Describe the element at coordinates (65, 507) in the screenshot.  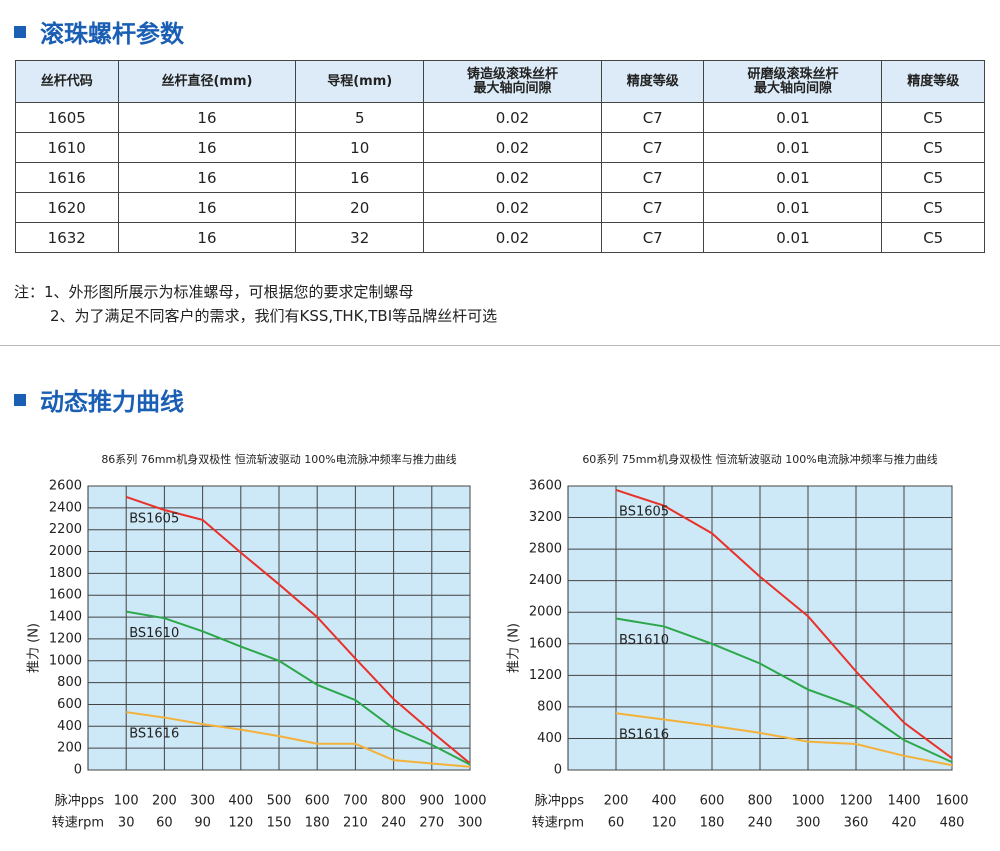
I see `y-tick-label: 2400` at that location.